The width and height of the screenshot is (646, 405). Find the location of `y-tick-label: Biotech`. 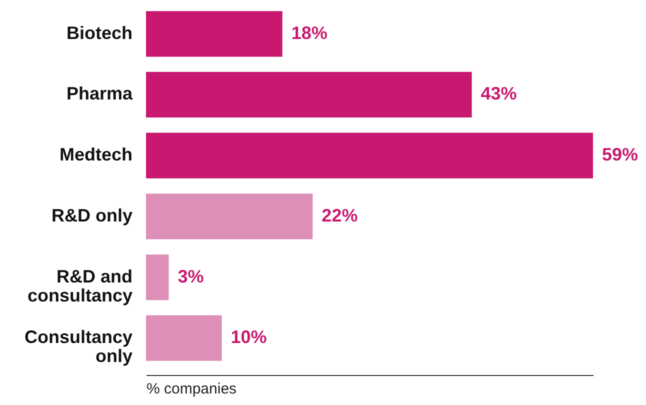

y-tick-label: Biotech is located at coordinates (99, 32).